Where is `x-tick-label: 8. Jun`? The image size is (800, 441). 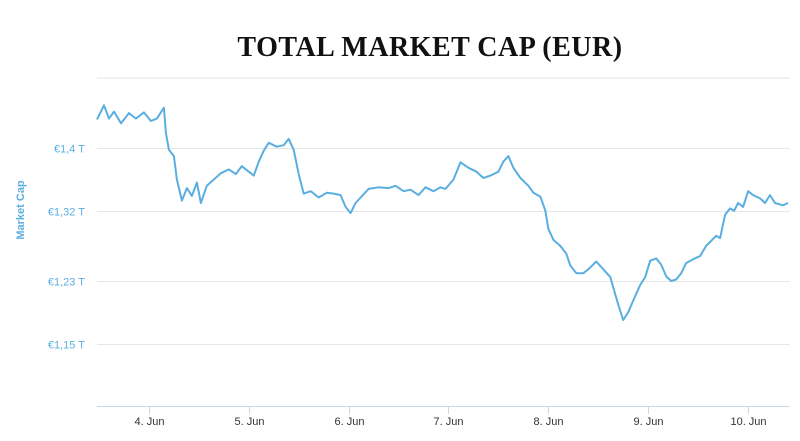
x-tick-label: 8. Jun is located at coordinates (549, 422).